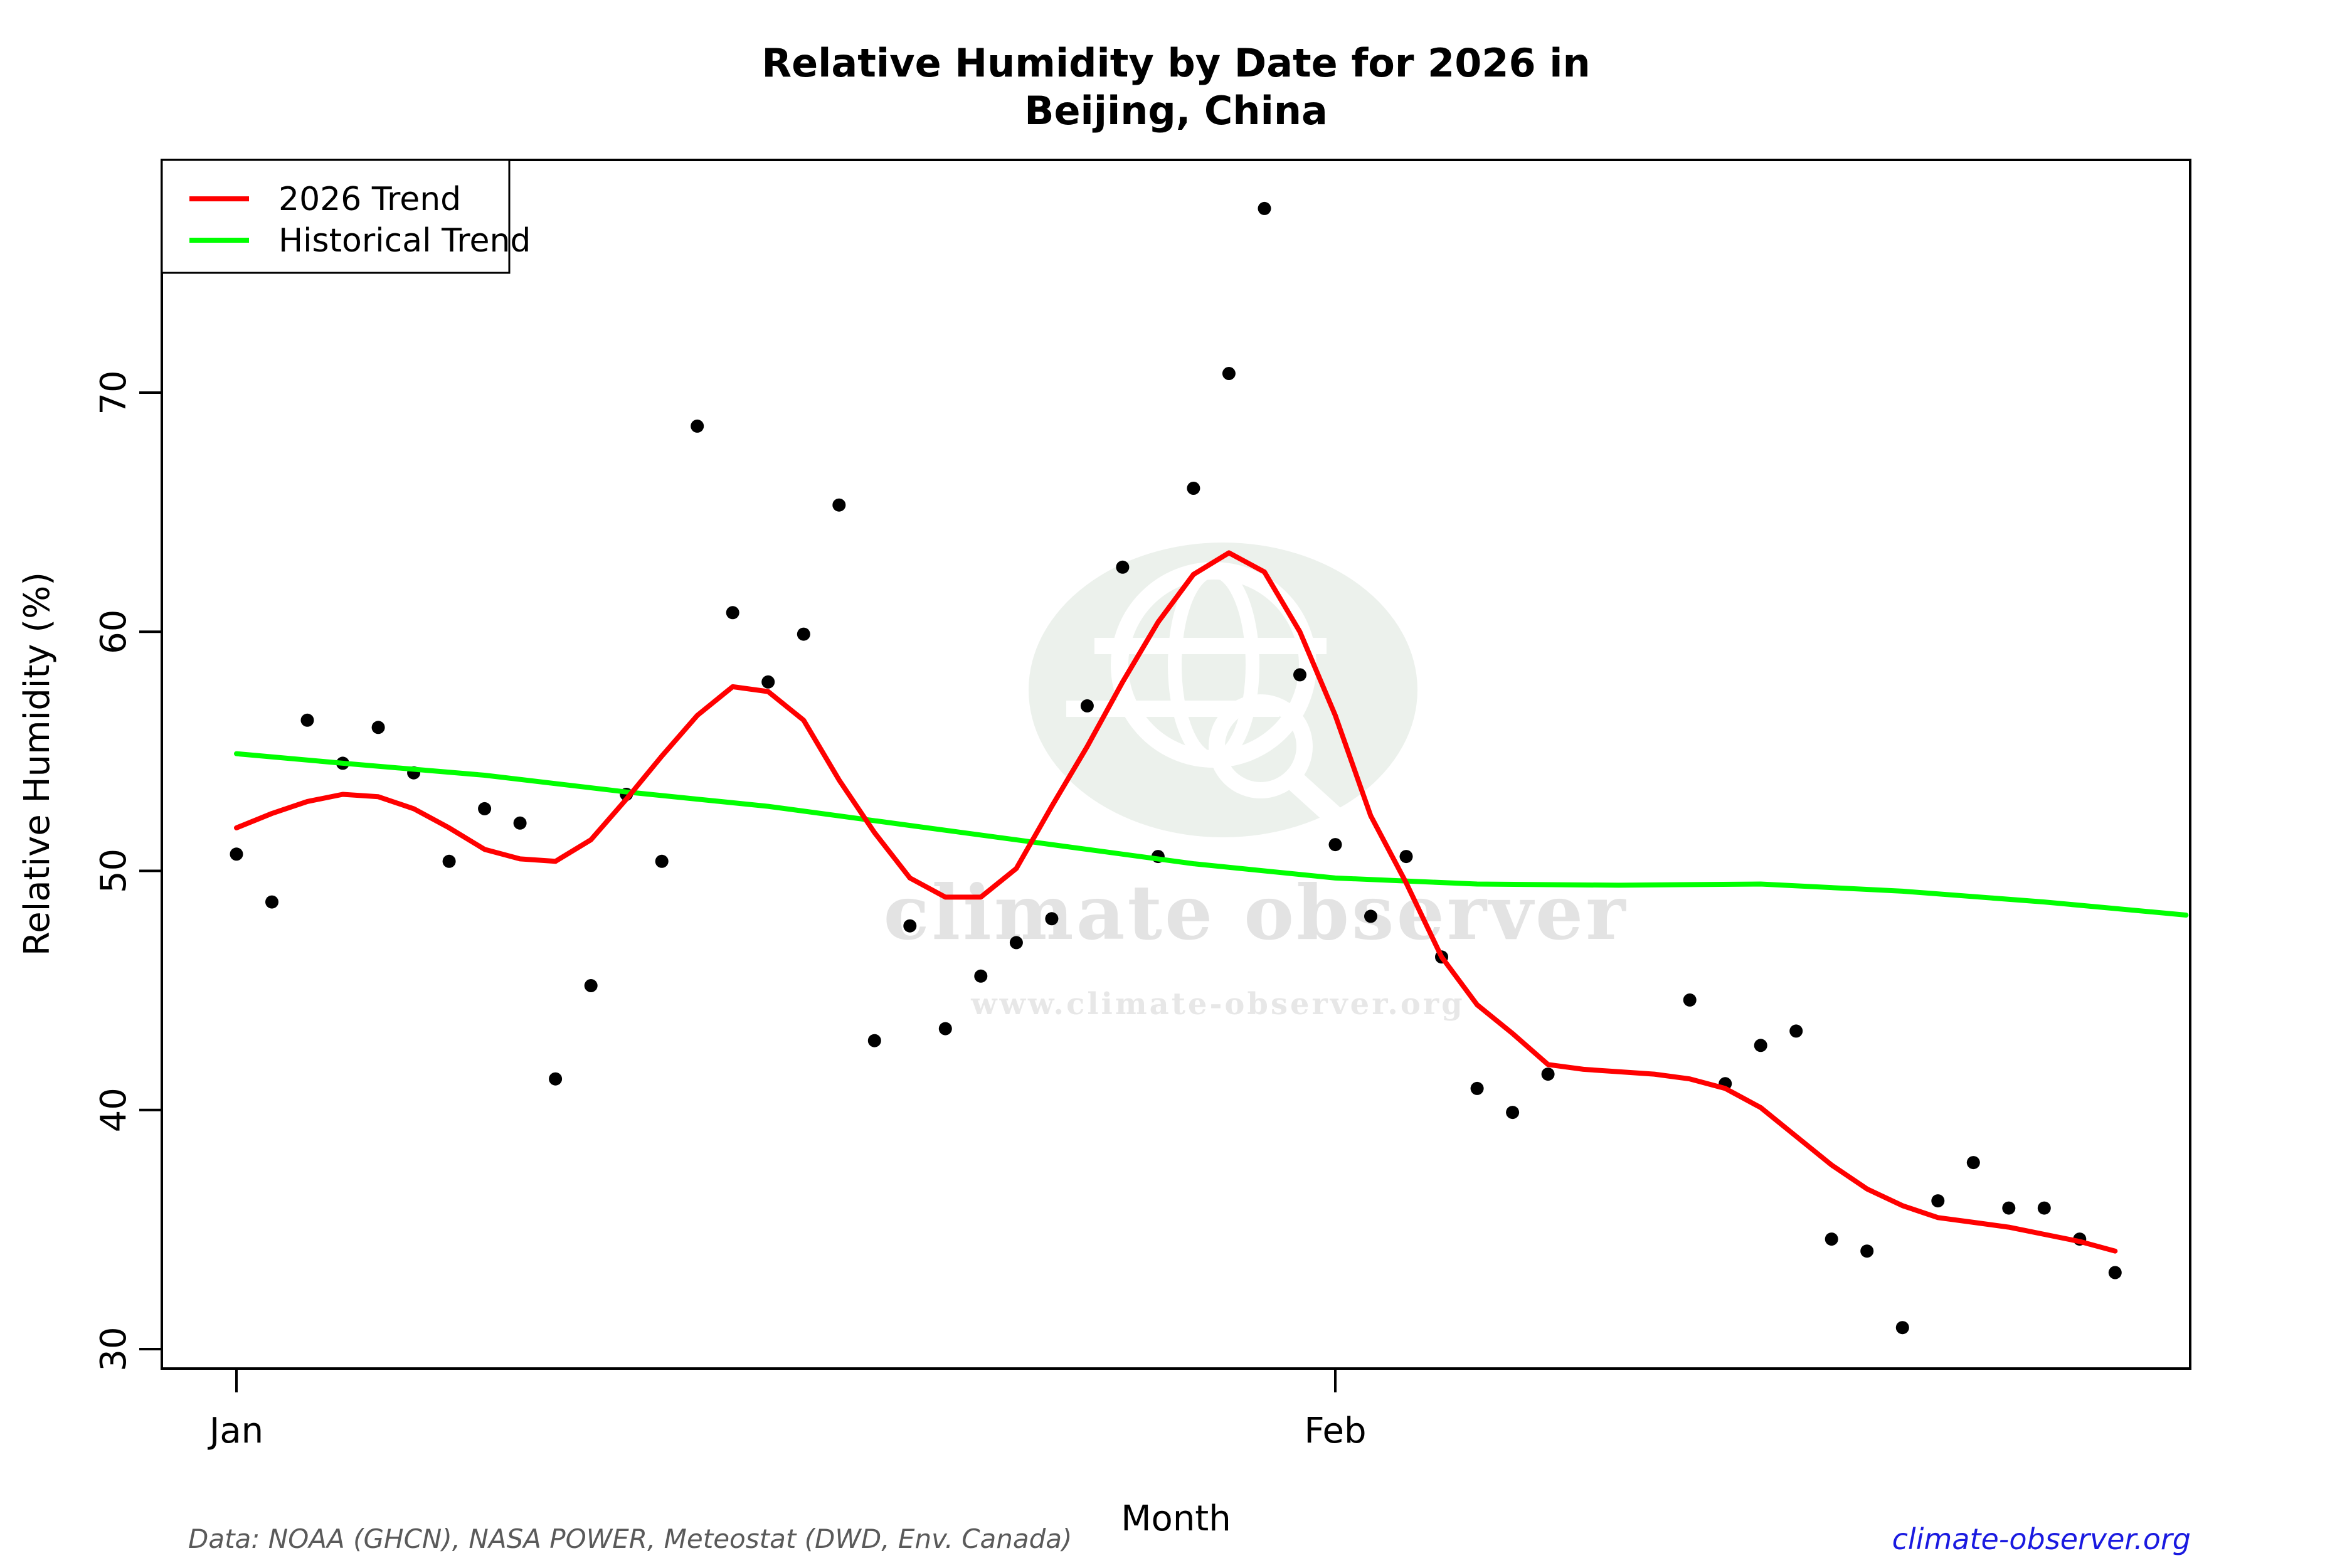 Image resolution: width=2352 pixels, height=1568 pixels. What do you see at coordinates (1217, 1004) in the screenshot?
I see `watermark-url-text: www.climate-observer.org` at bounding box center [1217, 1004].